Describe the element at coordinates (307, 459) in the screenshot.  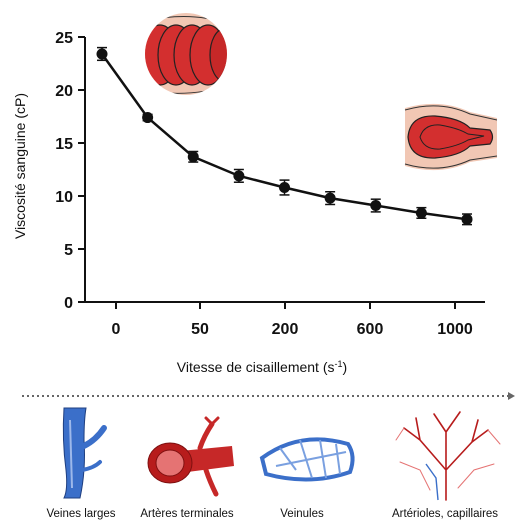
I see `venule-illustration` at that location.